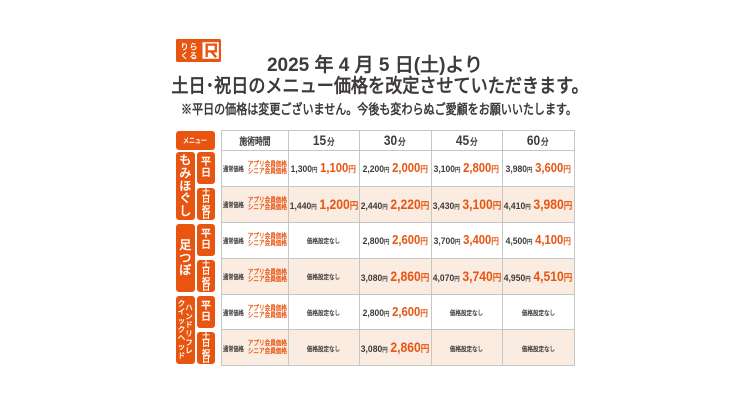  I want to click on normal-price: 4,950円, so click(517, 278).